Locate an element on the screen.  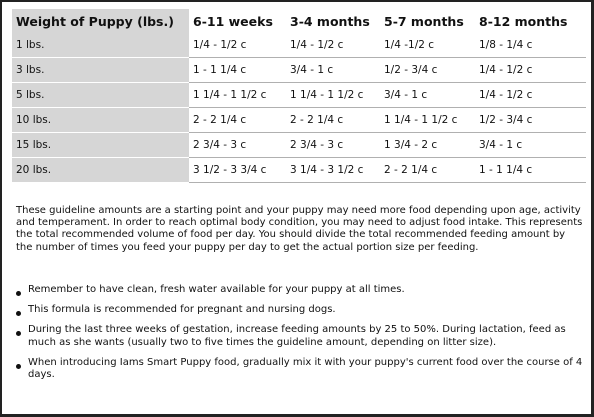
table-cell: 1 lbs. is located at coordinates (100, 45).